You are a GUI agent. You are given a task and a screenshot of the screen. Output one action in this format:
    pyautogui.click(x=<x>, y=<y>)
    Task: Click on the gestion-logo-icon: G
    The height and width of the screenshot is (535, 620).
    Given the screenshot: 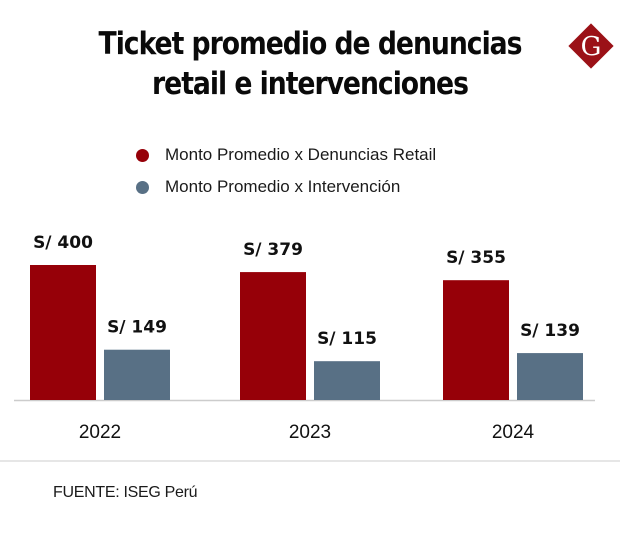 What is the action you would take?
    pyautogui.click(x=591, y=46)
    